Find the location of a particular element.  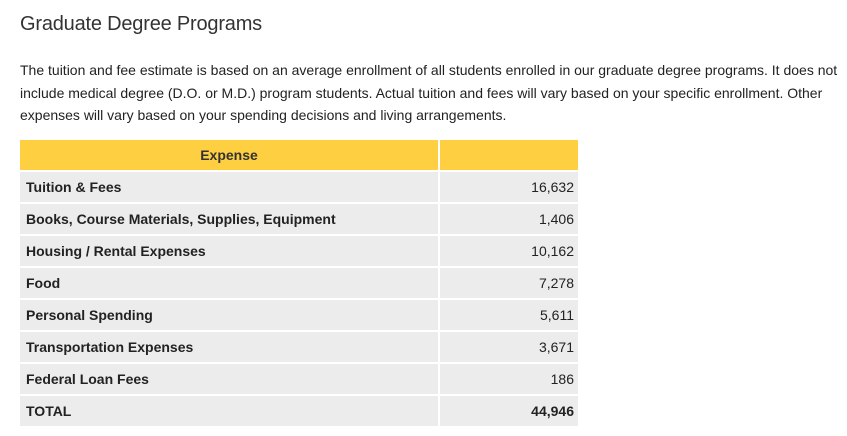

column-header-empty is located at coordinates (509, 155).